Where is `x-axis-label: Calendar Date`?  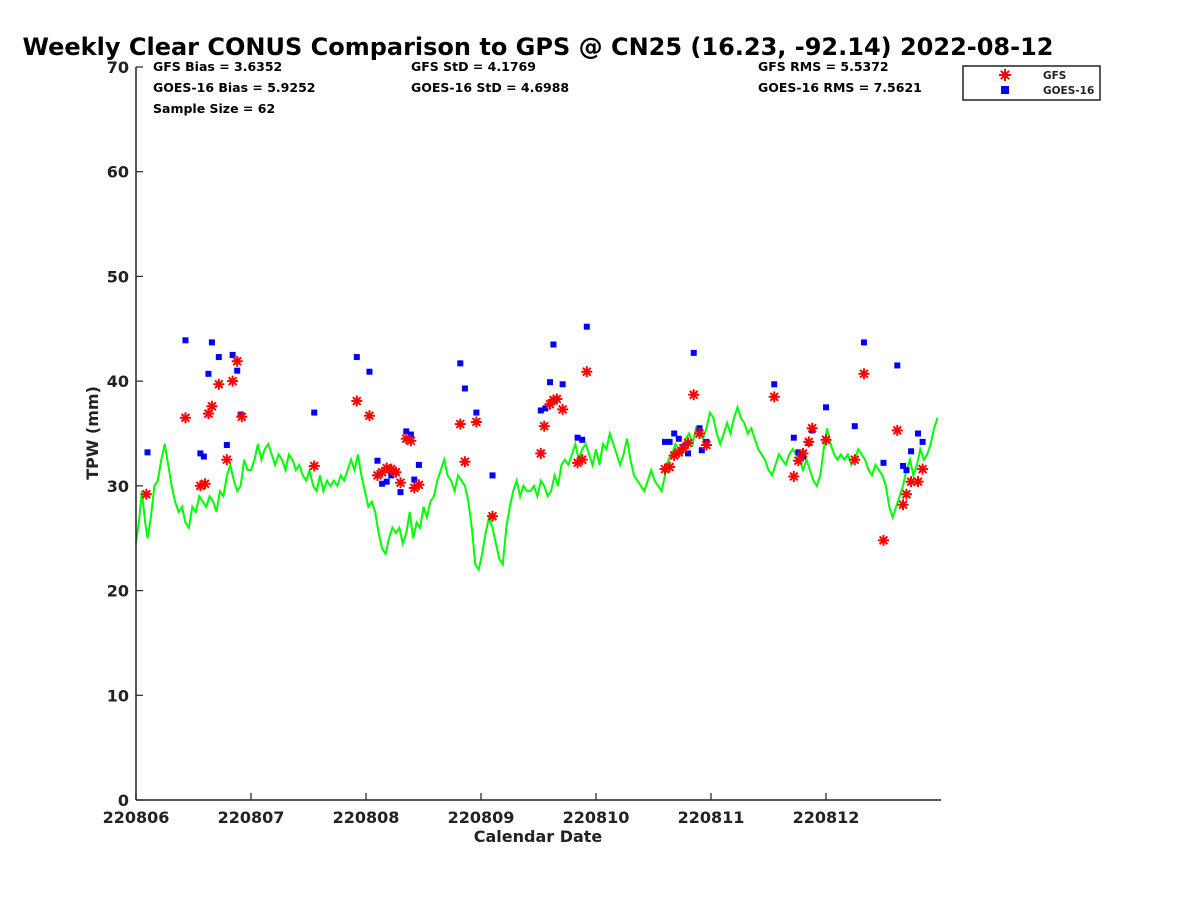
x-axis-label: Calendar Date is located at coordinates (538, 836).